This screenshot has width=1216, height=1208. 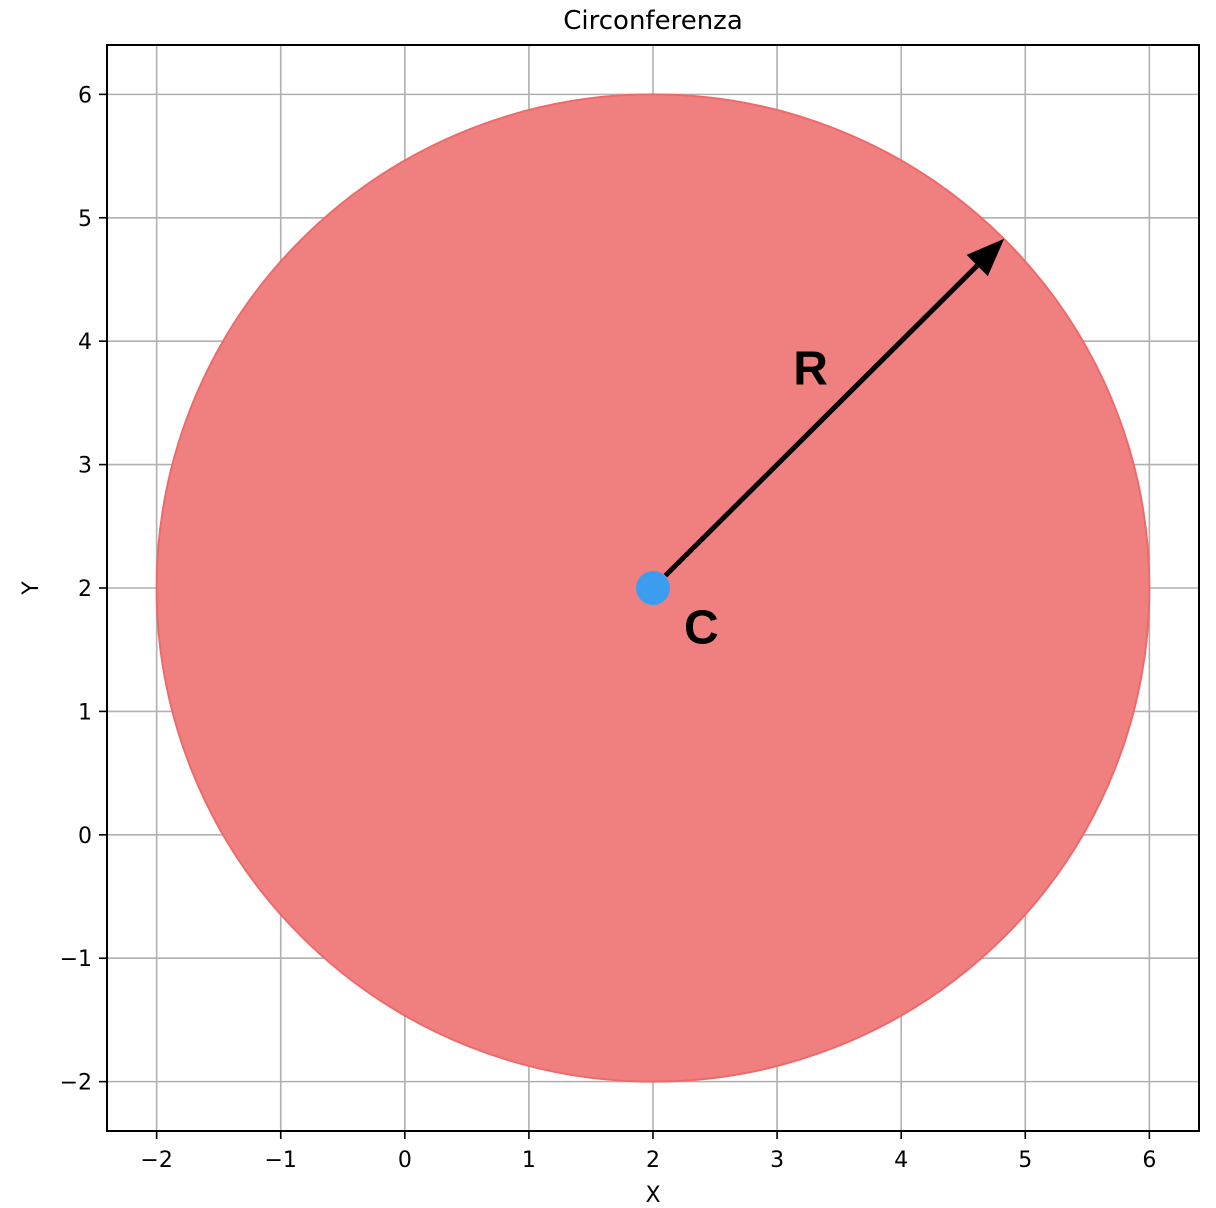 I want to click on annotation-c: C, so click(x=701, y=628).